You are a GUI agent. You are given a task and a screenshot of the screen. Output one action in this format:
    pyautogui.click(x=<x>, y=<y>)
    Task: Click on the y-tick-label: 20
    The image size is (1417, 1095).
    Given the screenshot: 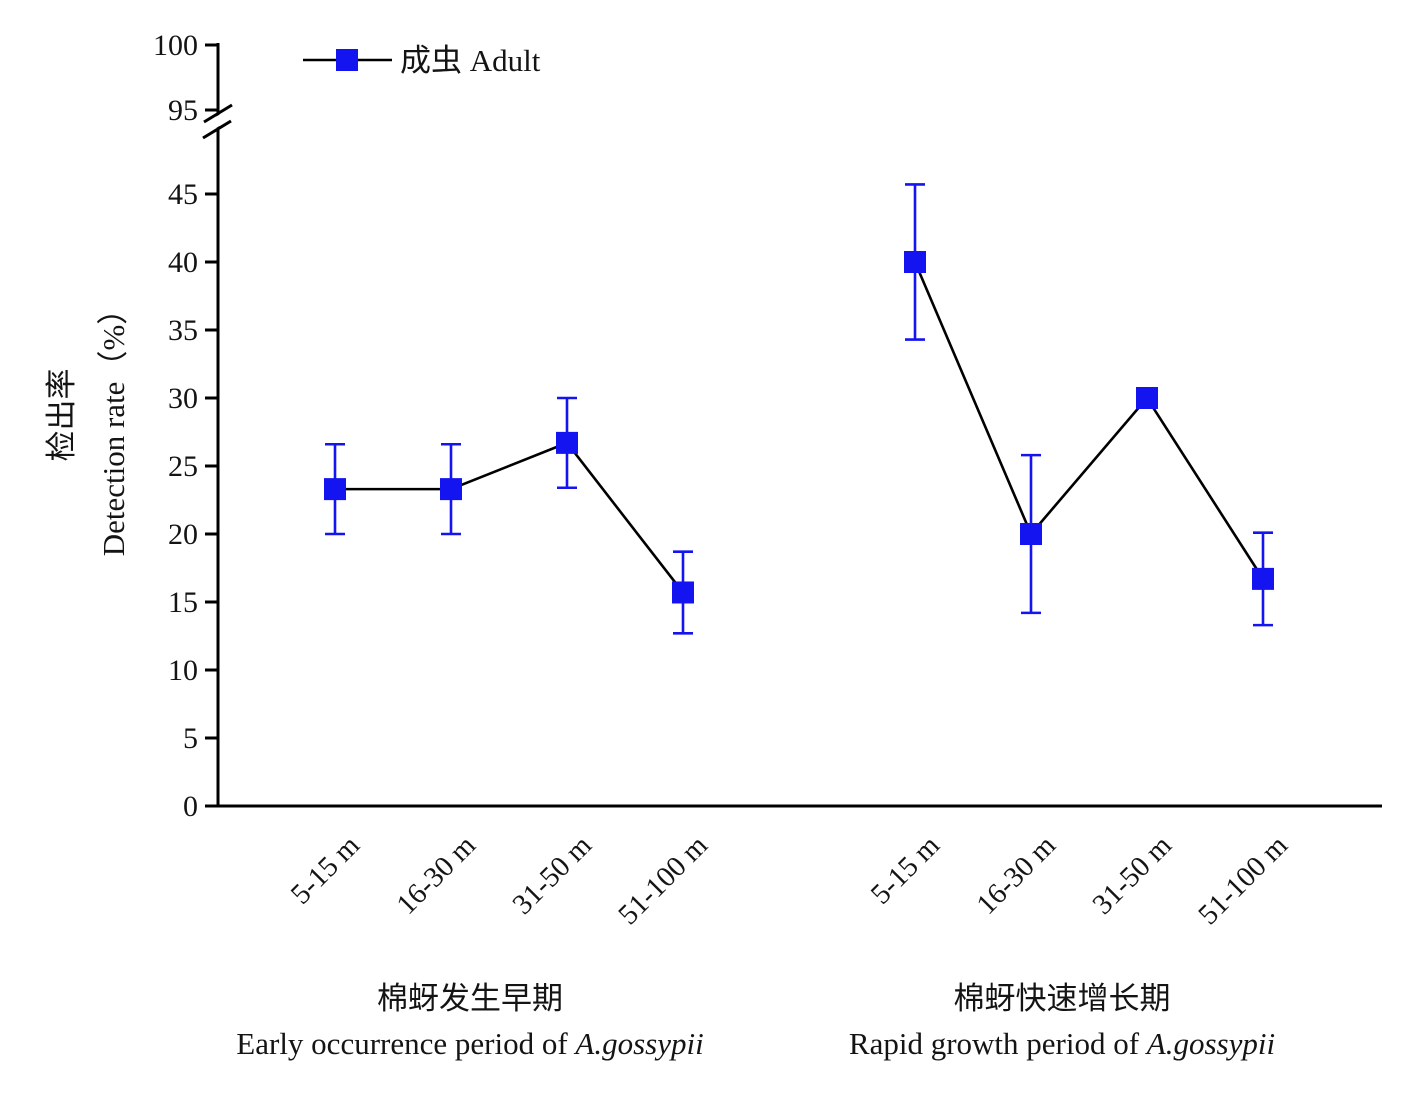 What is the action you would take?
    pyautogui.click(x=183, y=534)
    